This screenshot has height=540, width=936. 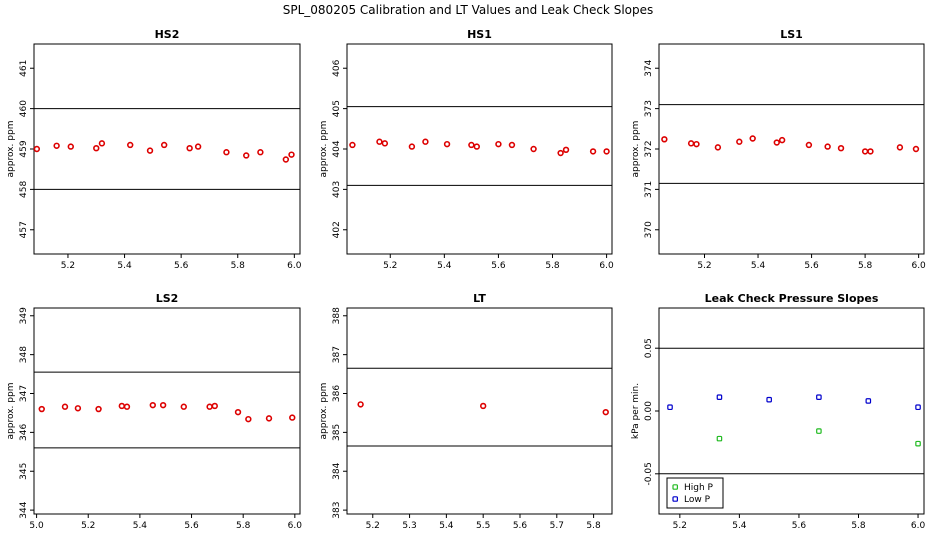 What do you see at coordinates (649, 473) in the screenshot?
I see `y-tick-label: -0.05` at bounding box center [649, 473].